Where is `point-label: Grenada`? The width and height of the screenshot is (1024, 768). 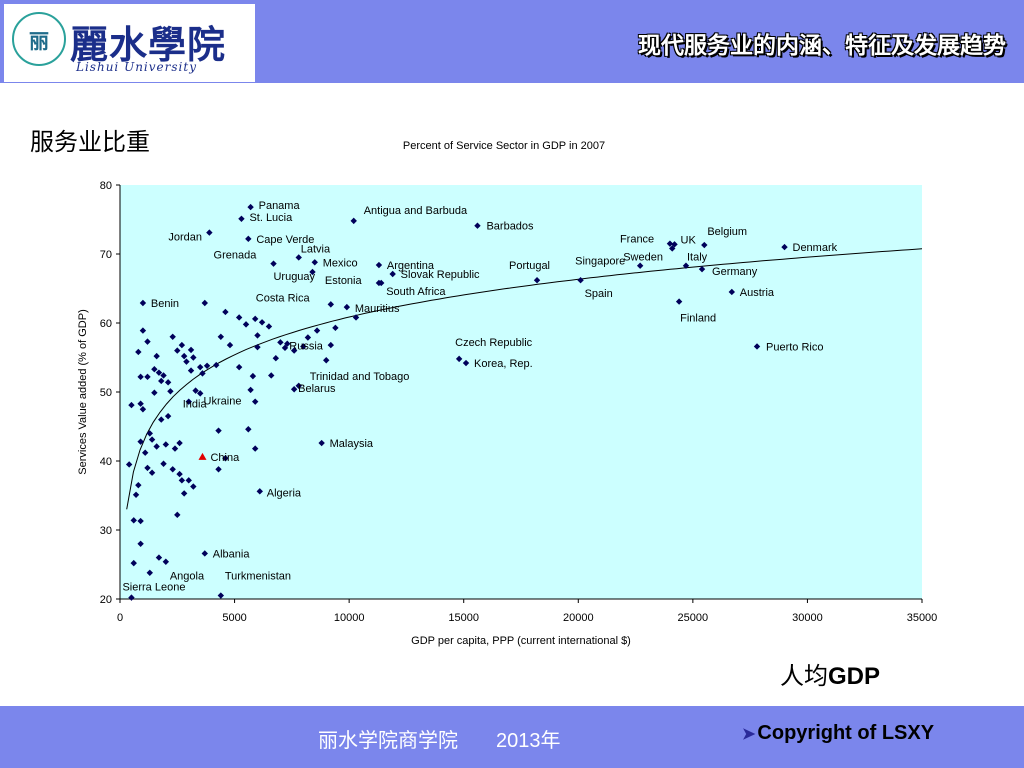
point-label: Grenada is located at coordinates (236, 256).